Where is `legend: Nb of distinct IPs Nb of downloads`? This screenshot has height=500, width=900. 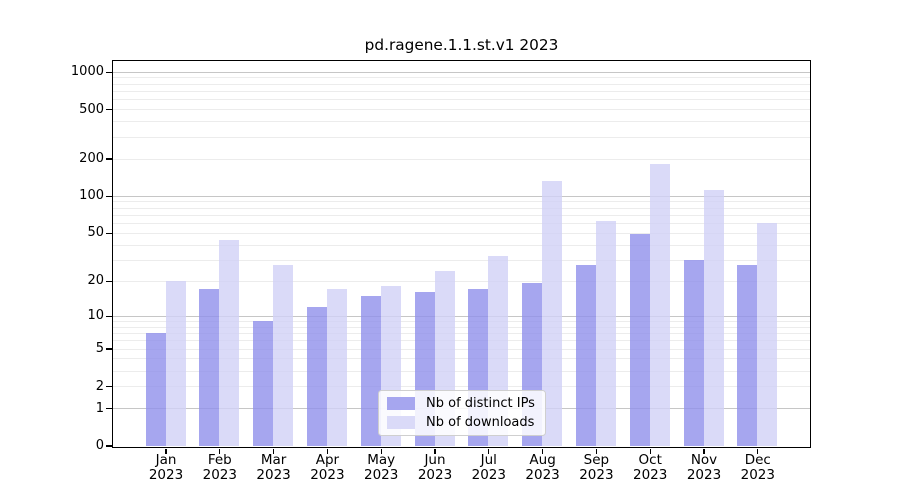
legend: Nb of distinct IPs Nb of downloads is located at coordinates (462, 413).